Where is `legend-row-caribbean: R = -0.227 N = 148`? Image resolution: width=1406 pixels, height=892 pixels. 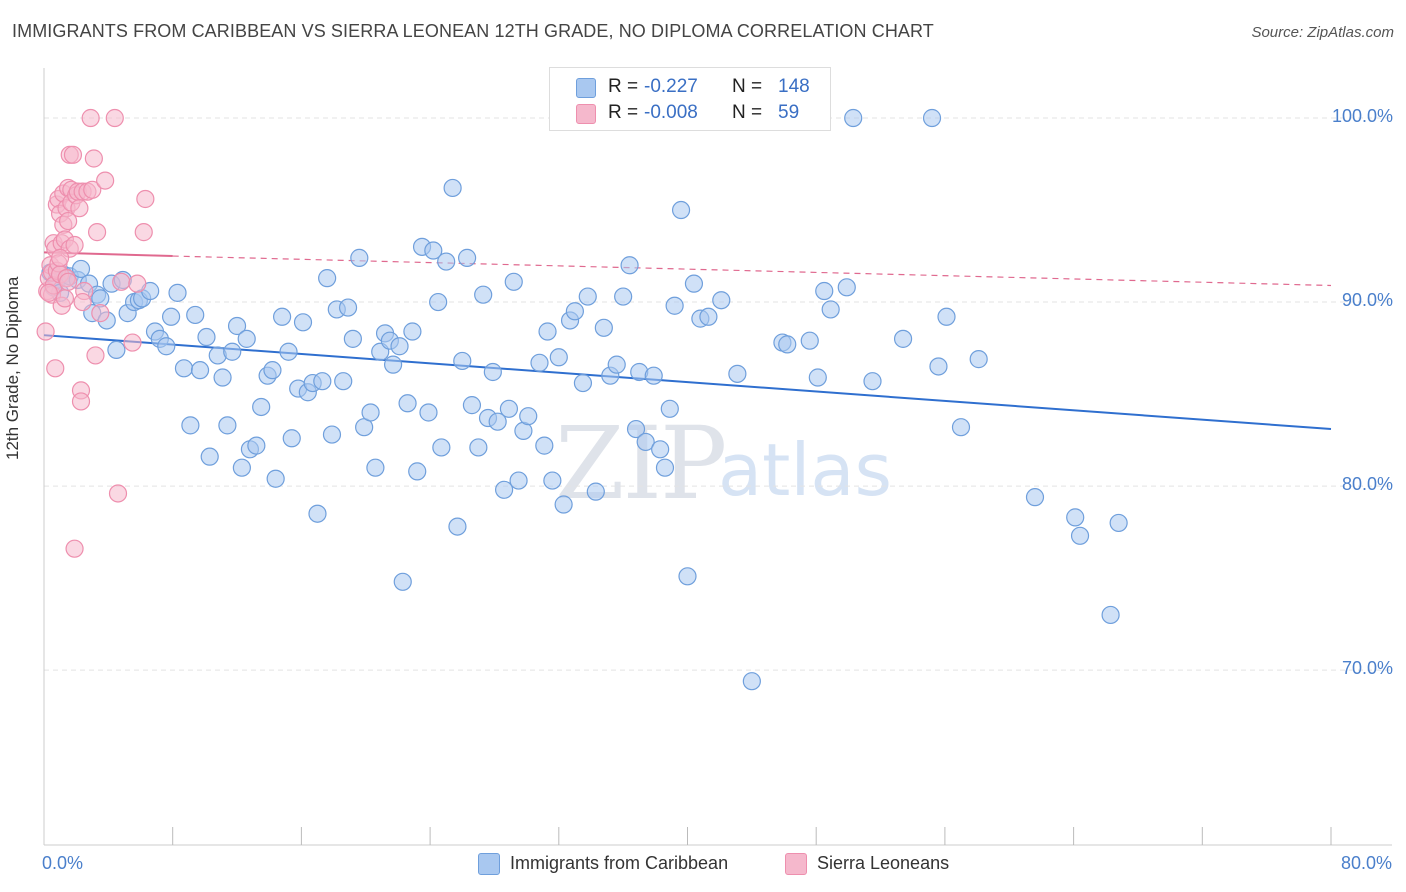
legend-row-caribbean: R = -0.227 N = 148 is located at coordinates (690, 87).